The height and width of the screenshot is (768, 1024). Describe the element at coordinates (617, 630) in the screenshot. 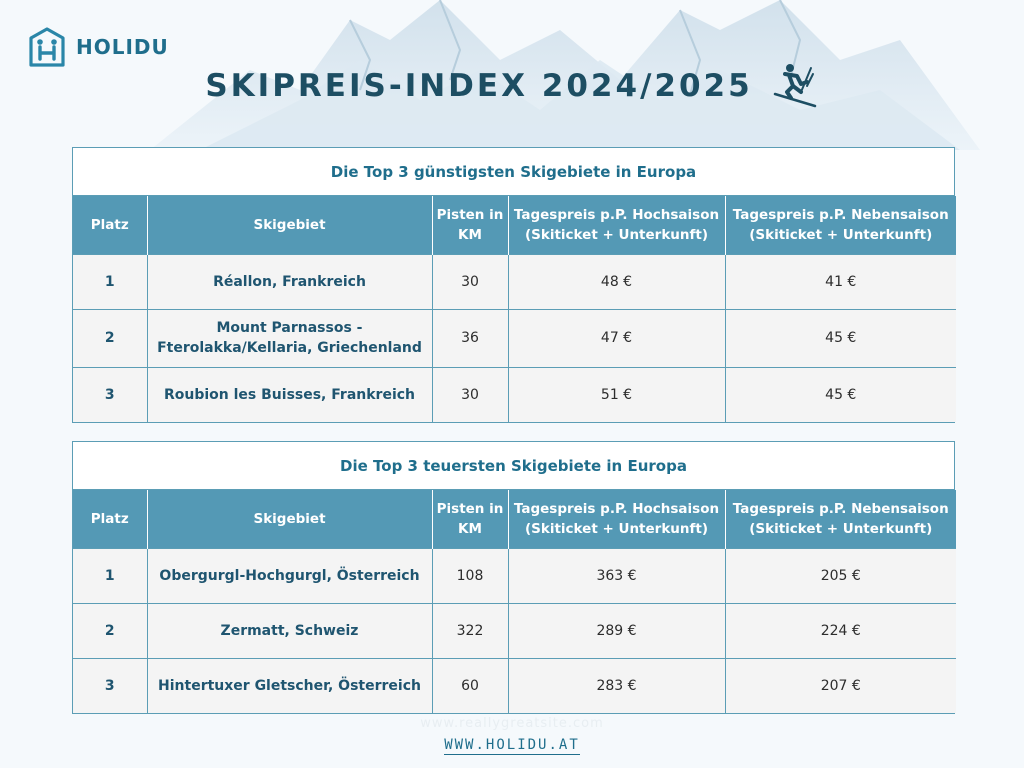

I see `cell-hochsaison: 289 €` at that location.